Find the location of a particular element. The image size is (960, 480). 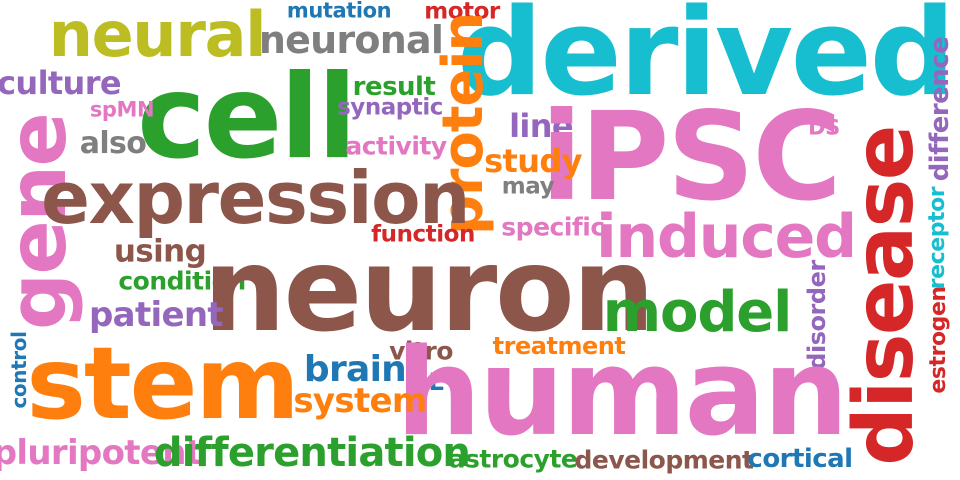

word-receptor: receptor is located at coordinates (937, 238).